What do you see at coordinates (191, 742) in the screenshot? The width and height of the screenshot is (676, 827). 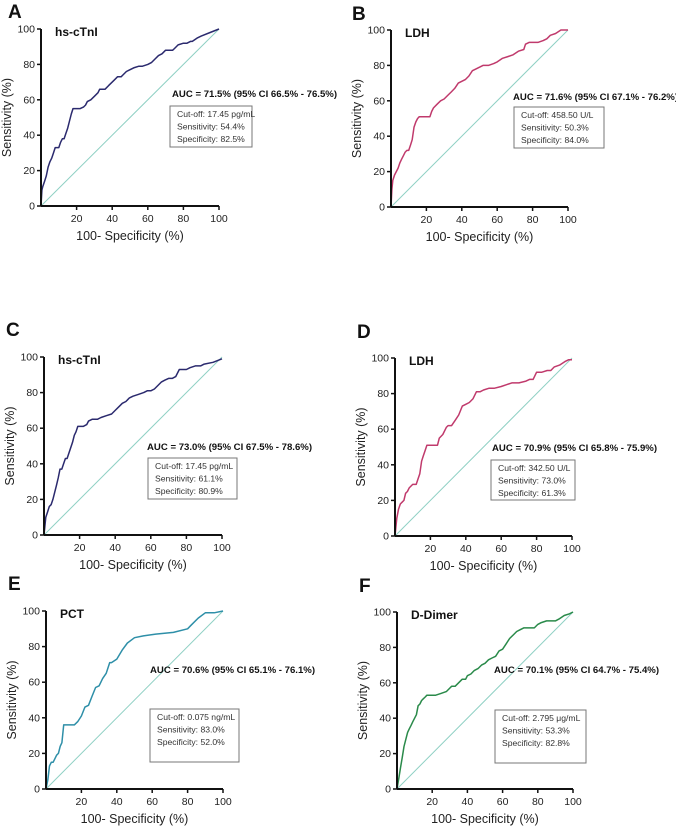 I see `stats-line: Specificity: 52.0%` at bounding box center [191, 742].